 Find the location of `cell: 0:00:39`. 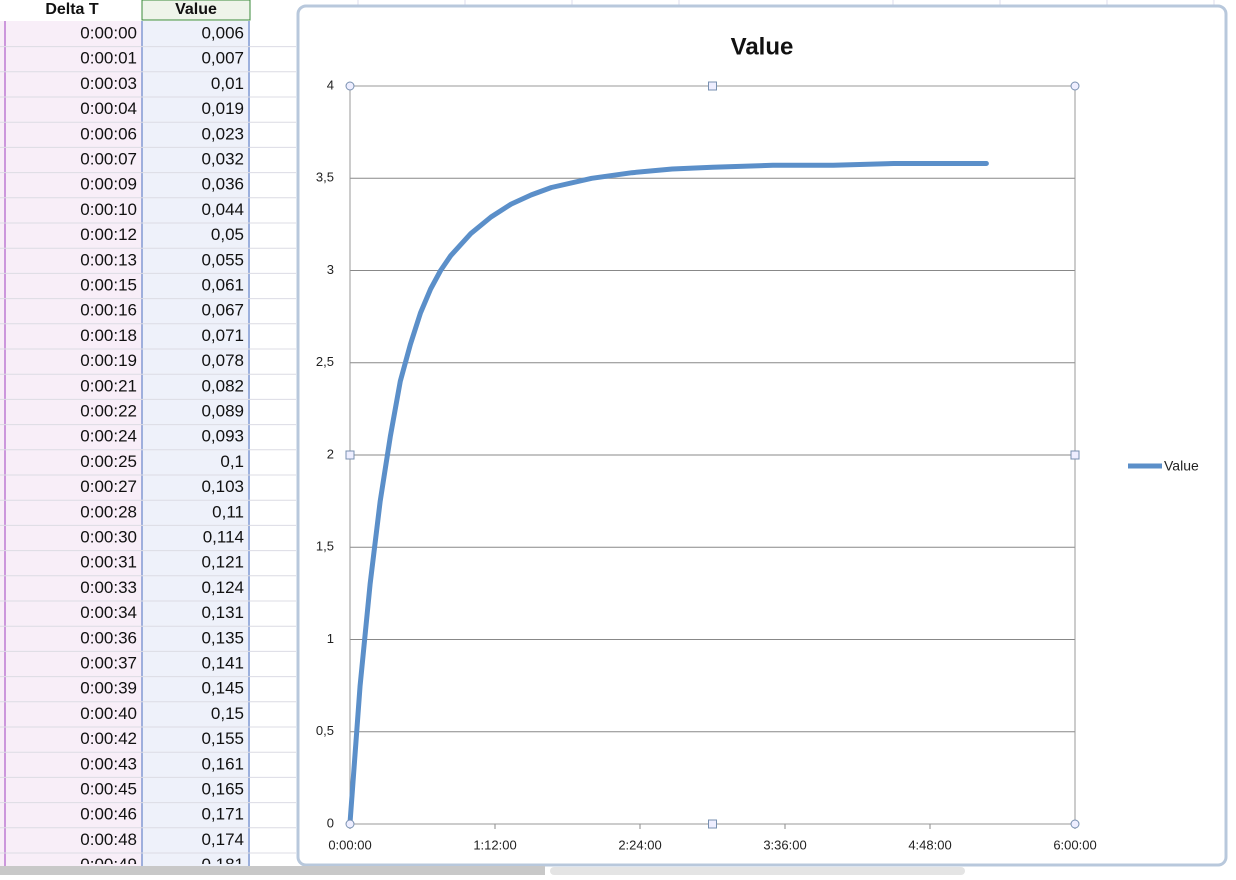

cell: 0:00:39 is located at coordinates (108, 688).